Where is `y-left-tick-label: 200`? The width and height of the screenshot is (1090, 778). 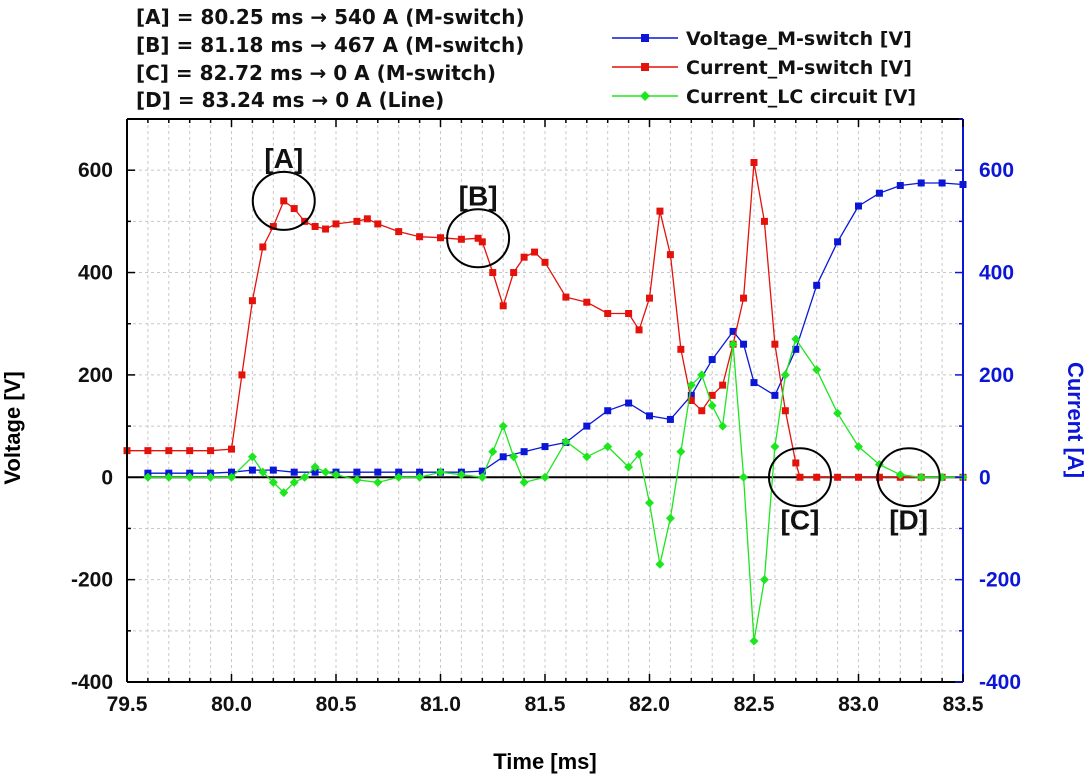 y-left-tick-label: 200 is located at coordinates (95, 375).